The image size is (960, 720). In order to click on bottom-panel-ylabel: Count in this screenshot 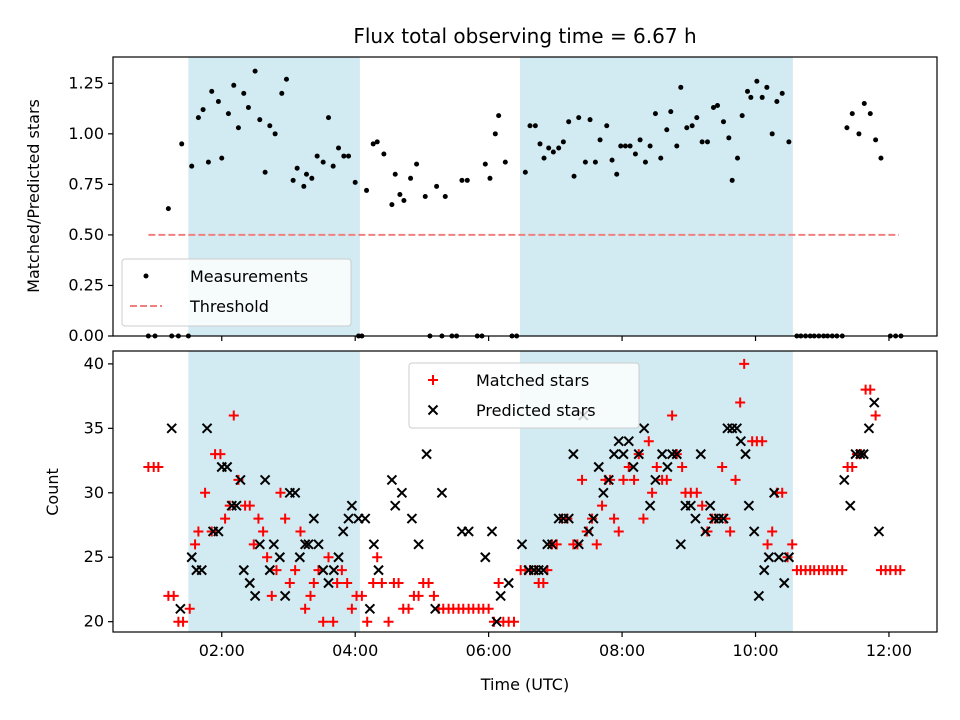, I will do `click(52, 492)`.